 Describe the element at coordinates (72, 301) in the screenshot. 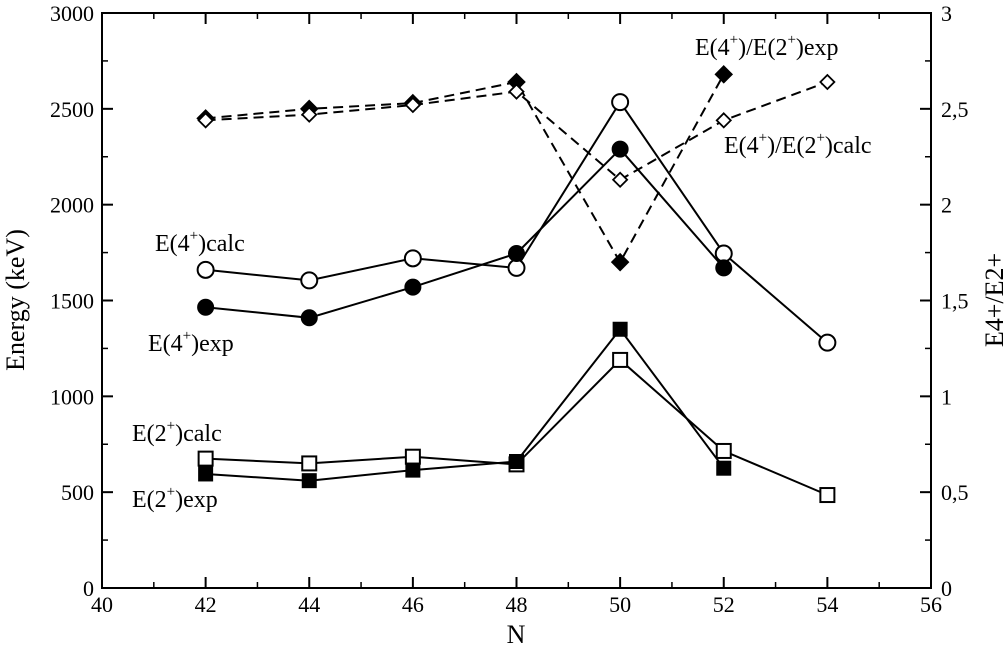

I see `y-tick-label: 1500` at that location.